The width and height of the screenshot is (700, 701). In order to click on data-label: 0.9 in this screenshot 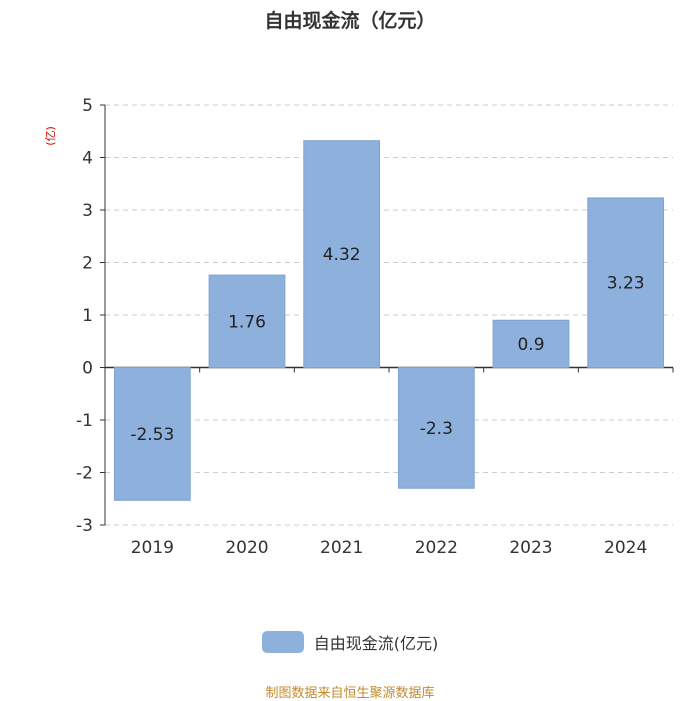, I will do `click(530, 345)`.